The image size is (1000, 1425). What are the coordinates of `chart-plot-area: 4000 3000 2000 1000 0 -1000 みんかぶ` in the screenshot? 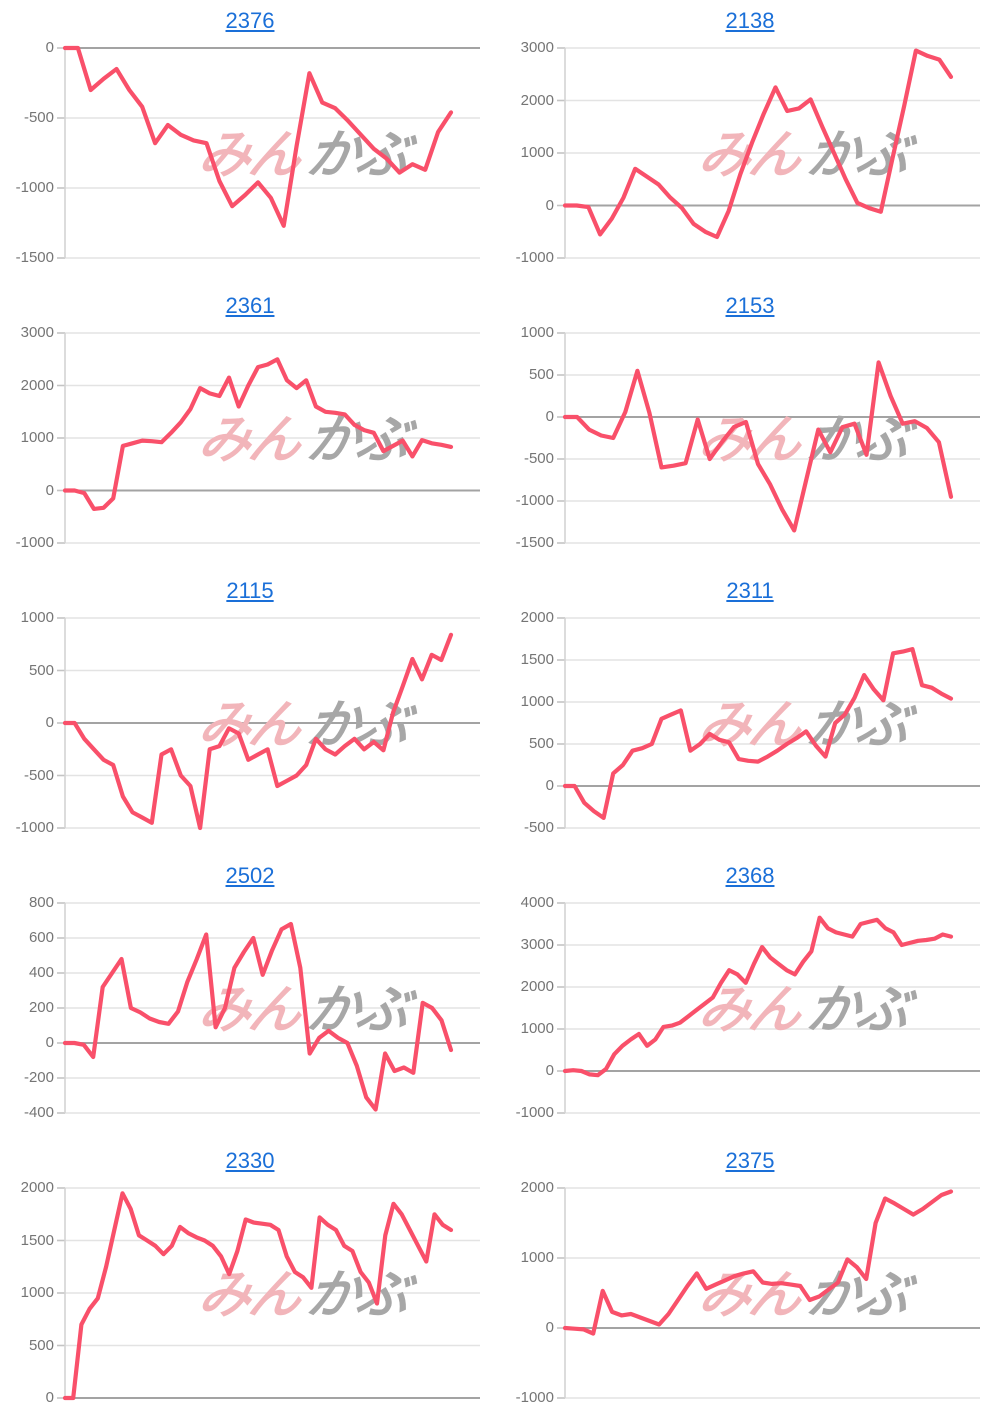 It's located at (750, 1011).